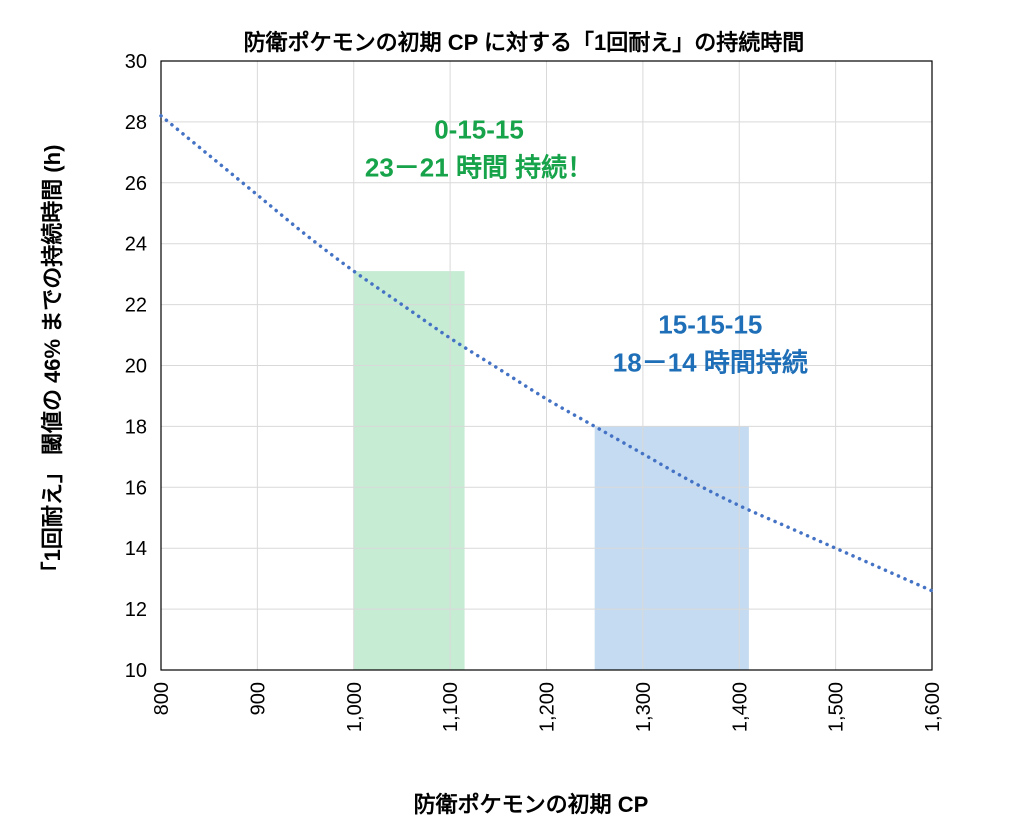 This screenshot has width=1024, height=837. What do you see at coordinates (479, 168) in the screenshot?
I see `annotation-1-line2: 23－21 時間 持続！` at bounding box center [479, 168].